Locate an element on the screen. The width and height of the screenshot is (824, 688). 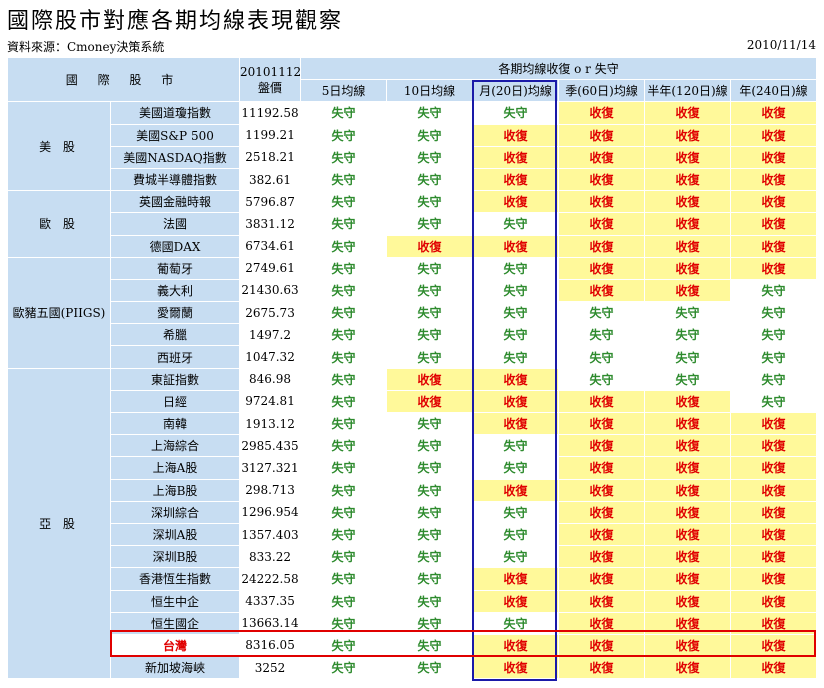
close-price: 8316.05 is located at coordinates (270, 645).